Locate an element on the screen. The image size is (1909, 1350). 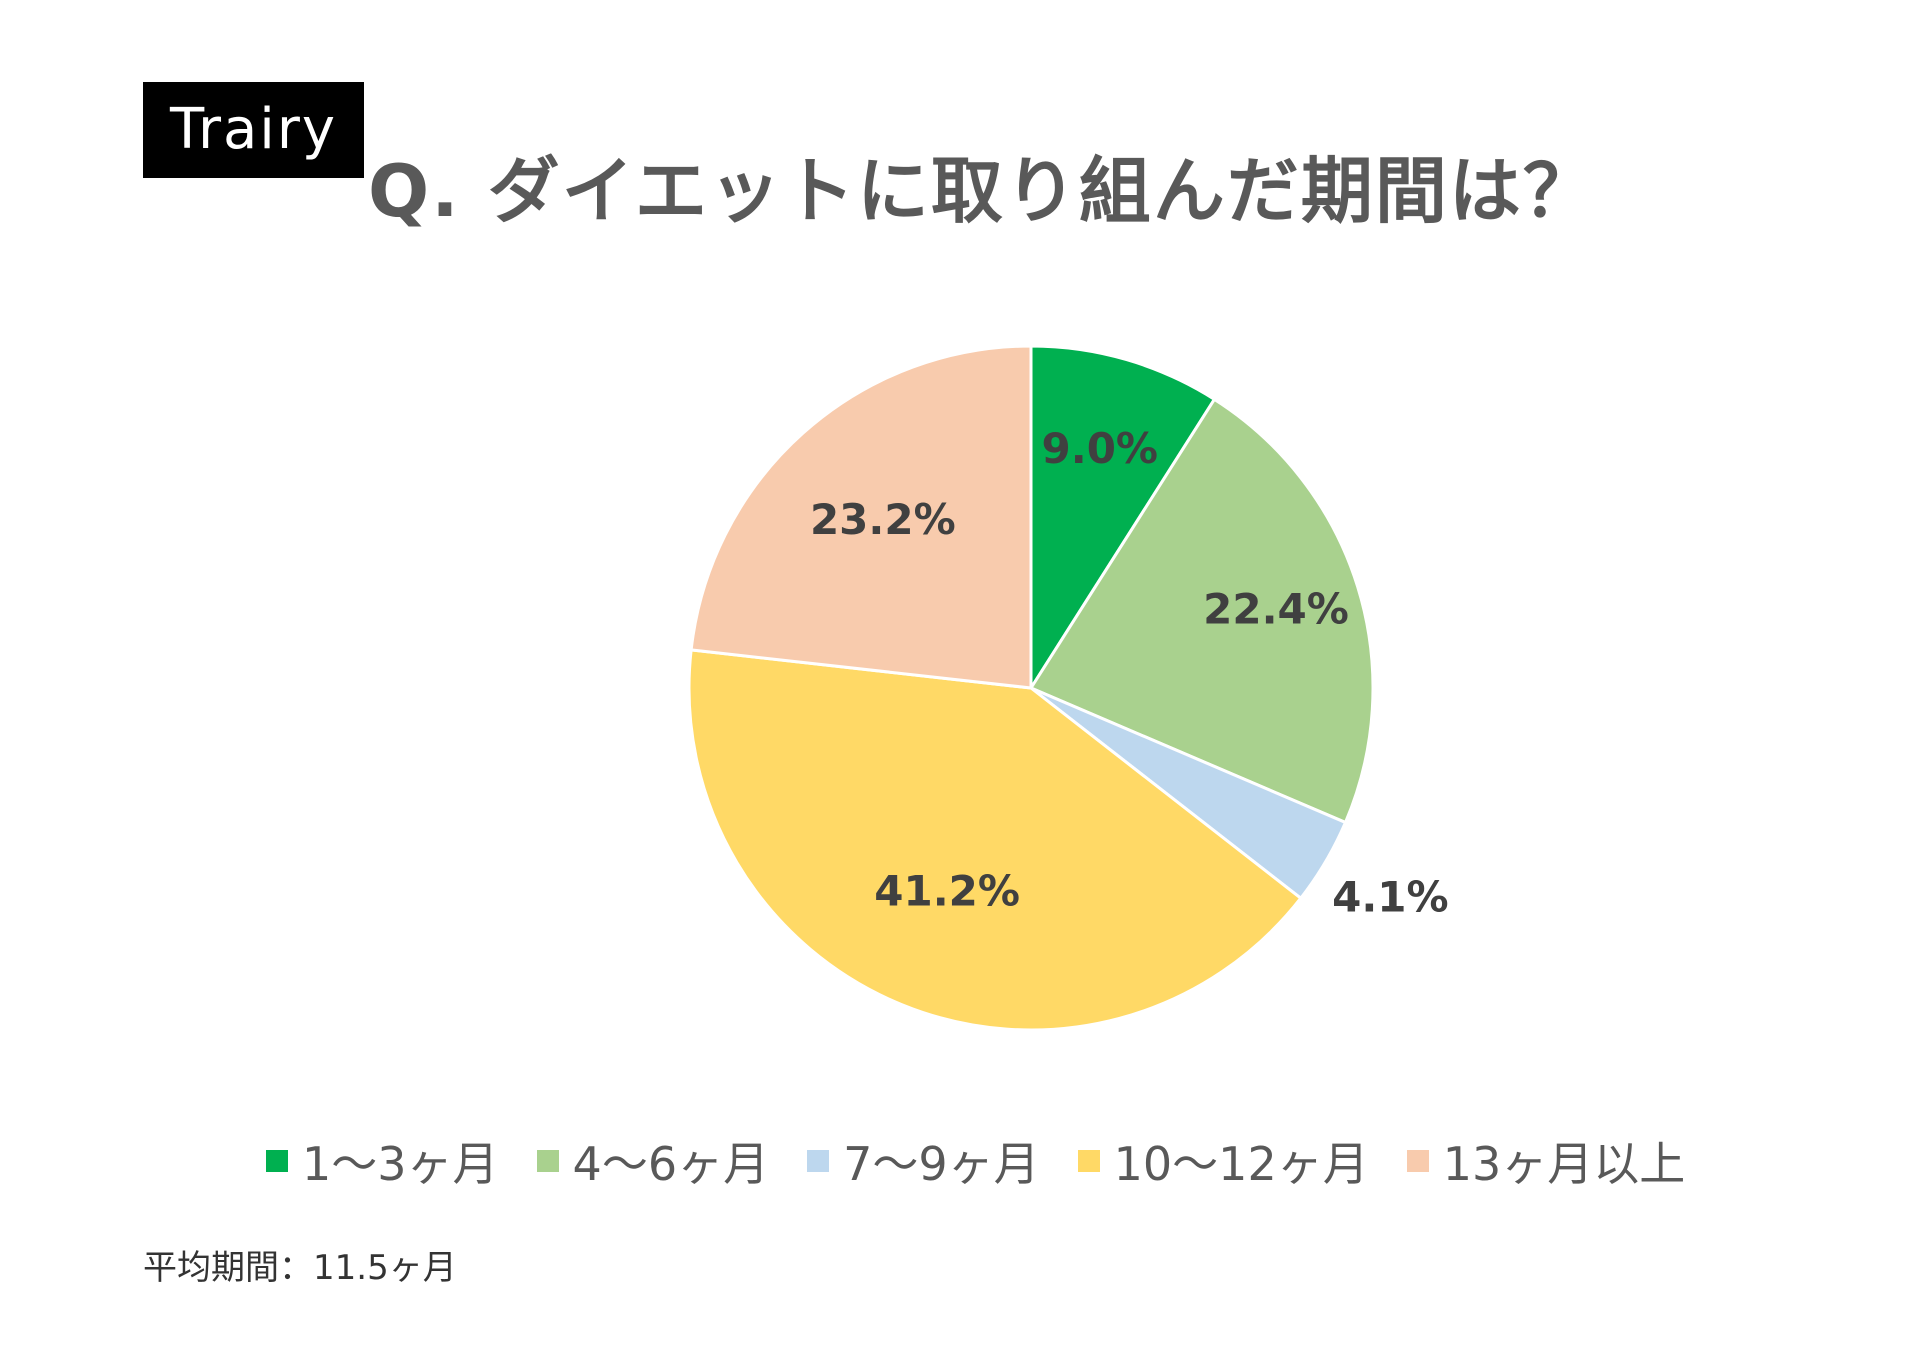
legend-item-10-12-months: 10〜12ヶ月 is located at coordinates (1223, 1161).